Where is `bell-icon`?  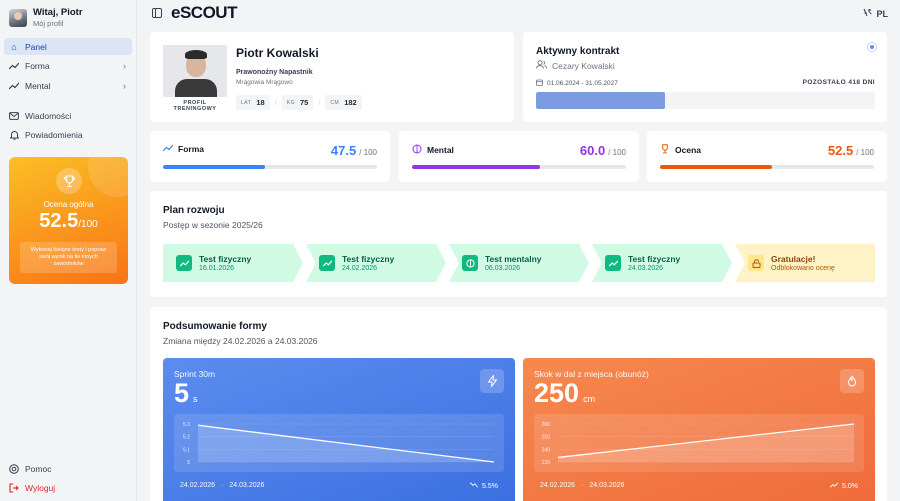 bell-icon is located at coordinates (14, 135).